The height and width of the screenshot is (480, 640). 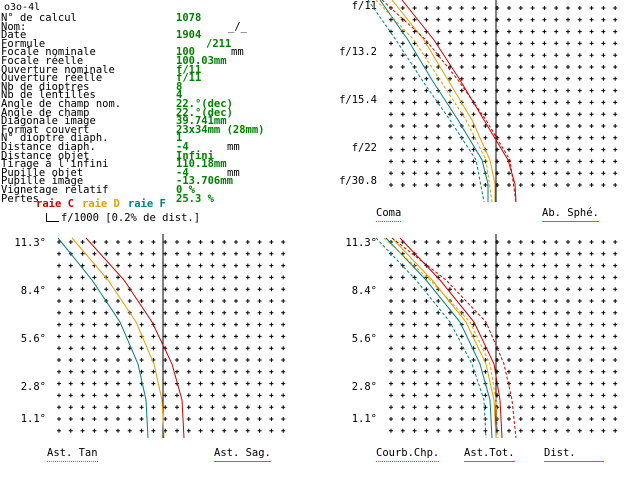 I want to click on param-row: Diagonale image 39.741mm, so click(x=150, y=121).